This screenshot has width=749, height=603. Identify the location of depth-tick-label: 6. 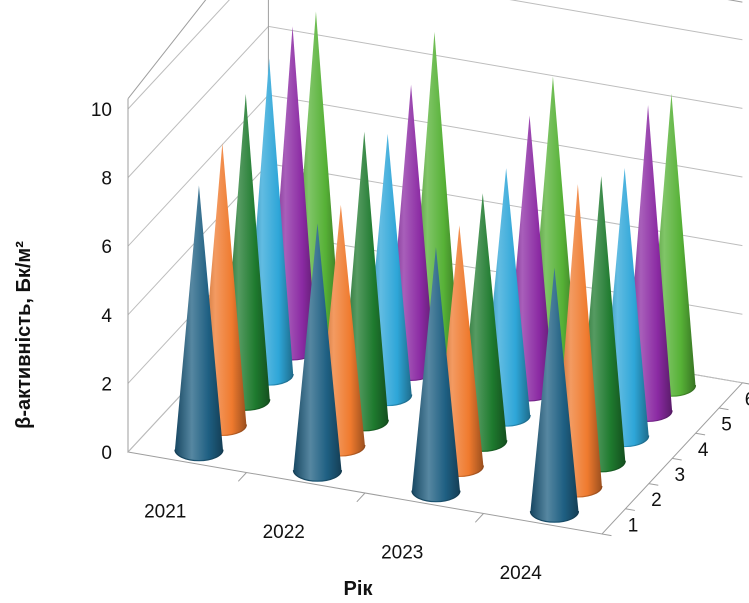
(747, 399).